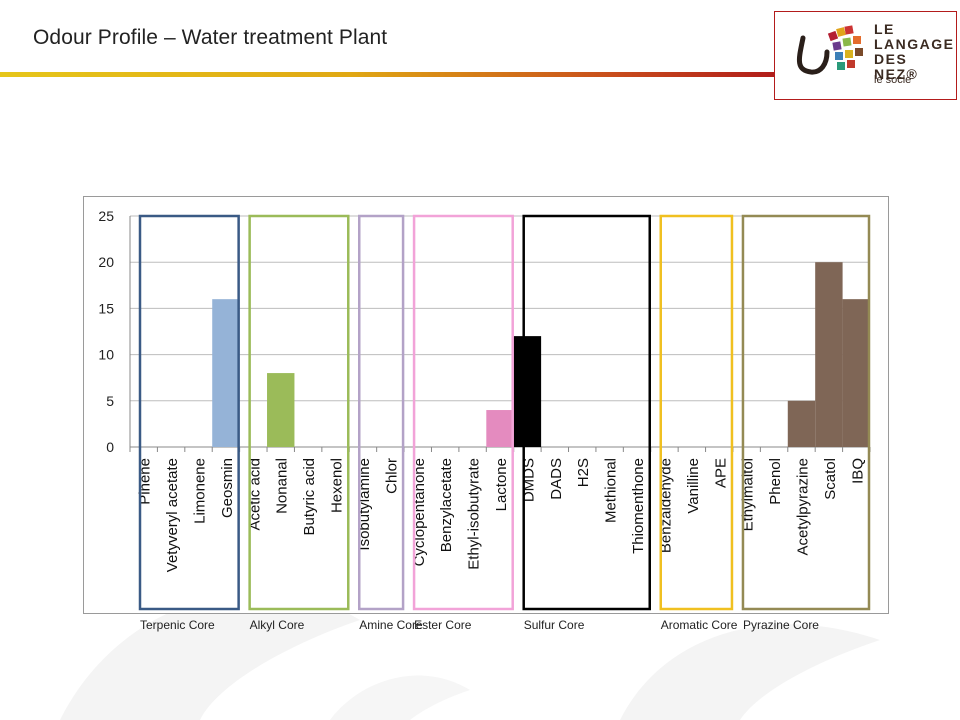 This screenshot has height=720, width=960. I want to click on y-tick-label: 15, so click(106, 308).